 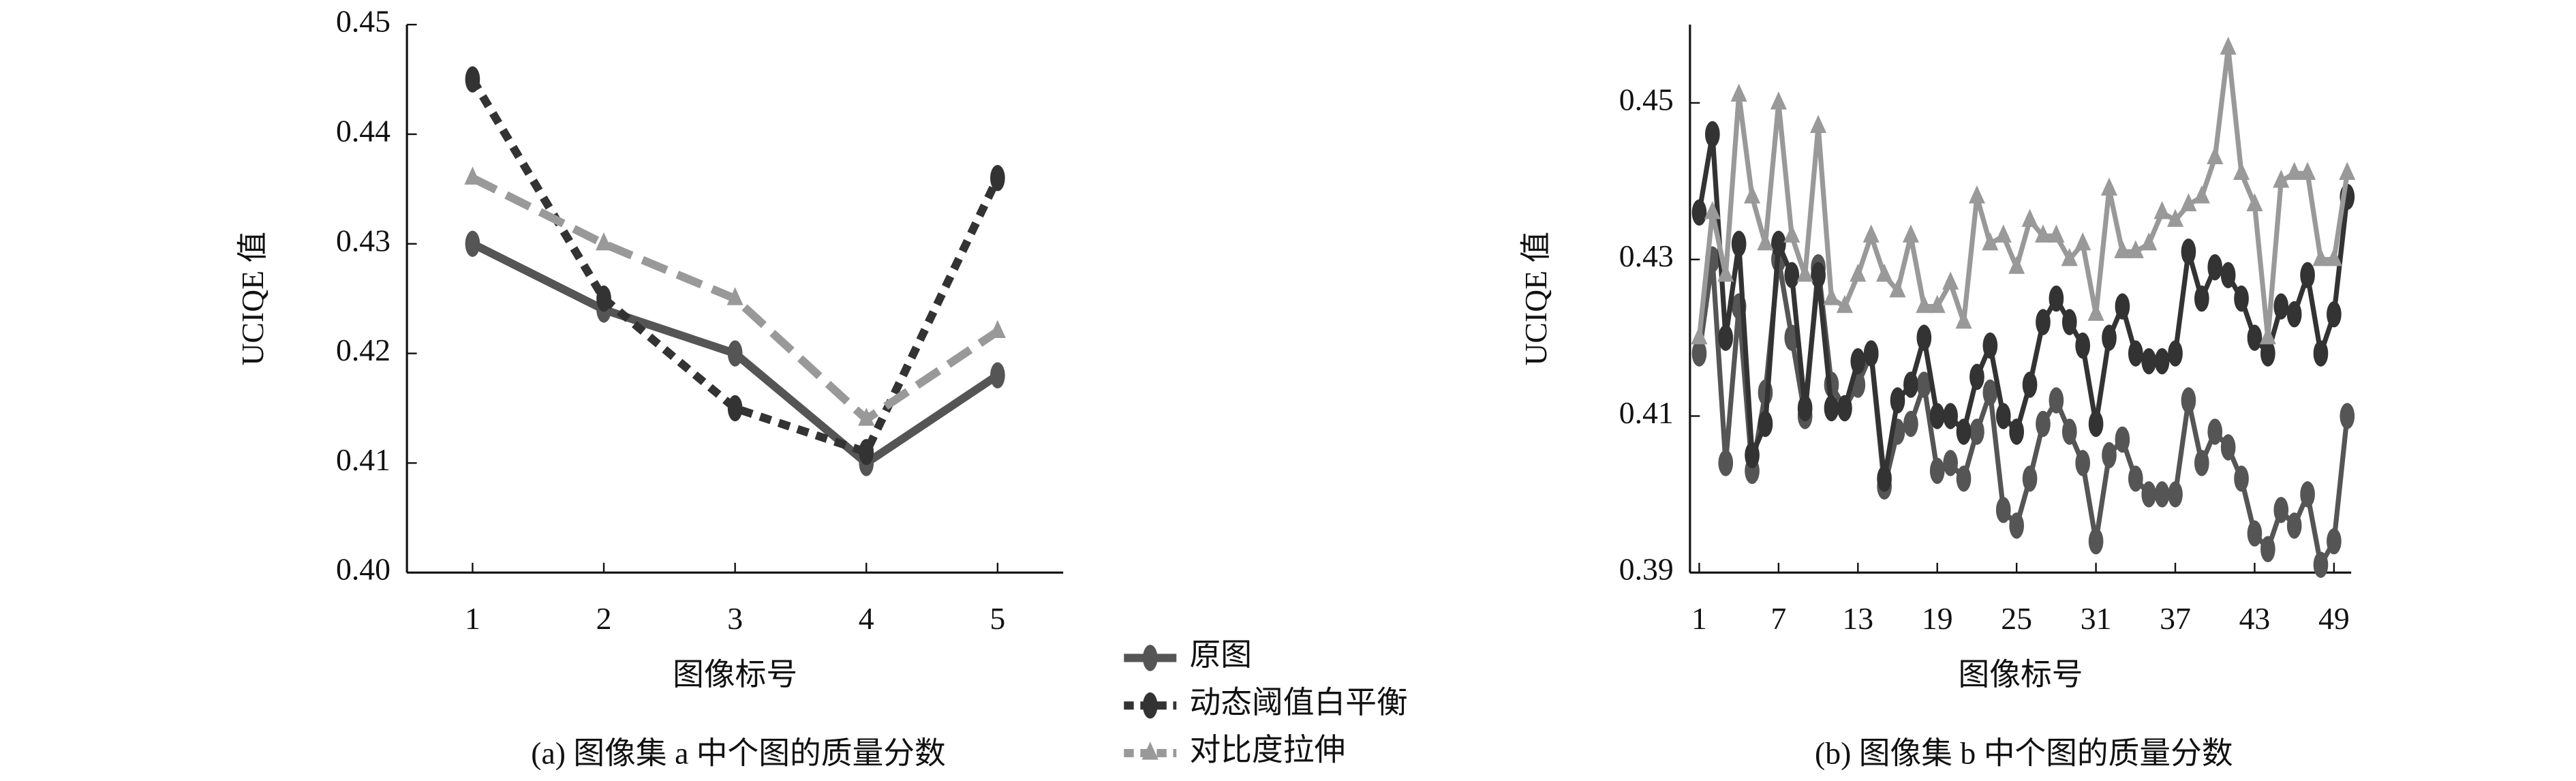 What do you see at coordinates (363, 130) in the screenshot?
I see `y-tick-label: 0.44` at bounding box center [363, 130].